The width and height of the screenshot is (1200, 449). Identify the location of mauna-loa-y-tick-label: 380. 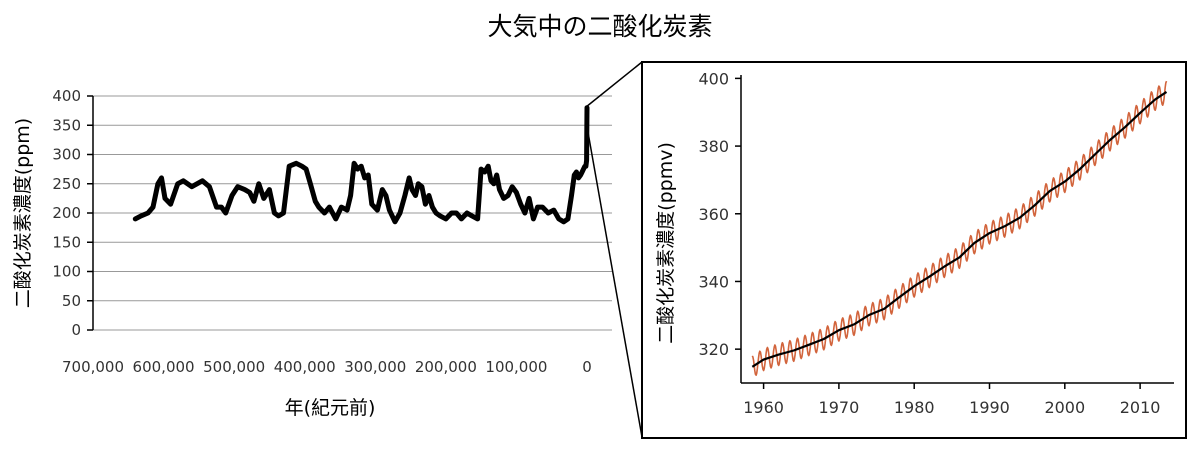
(713, 146).